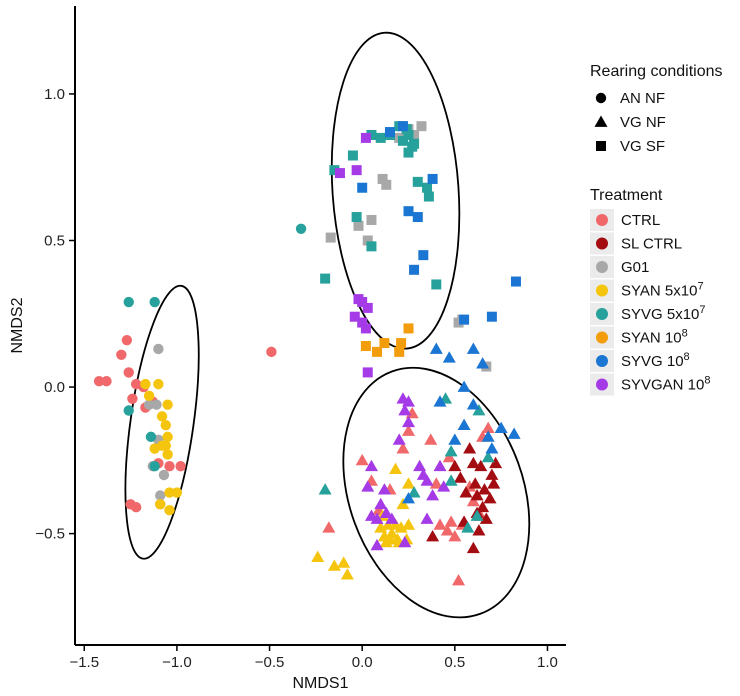 This screenshot has height=696, width=740. What do you see at coordinates (320, 683) in the screenshot?
I see `x-axis-title: NMDS1` at bounding box center [320, 683].